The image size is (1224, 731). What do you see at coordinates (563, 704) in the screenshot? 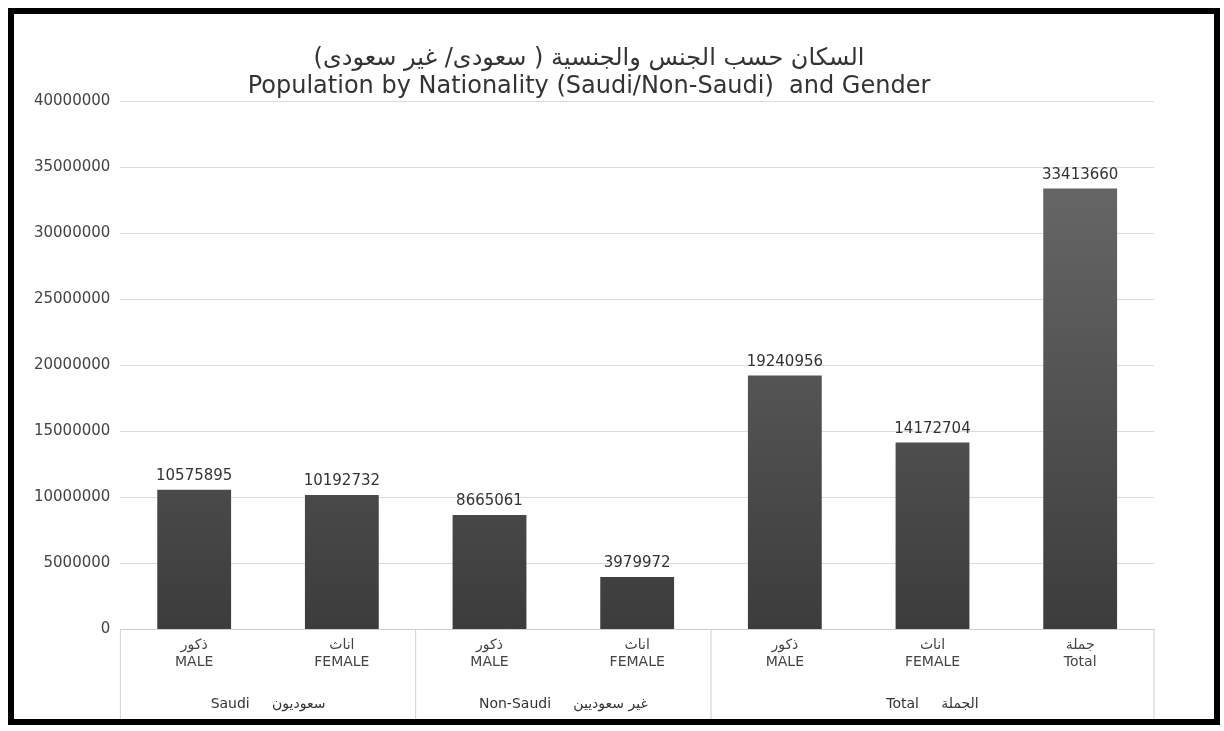
I see `text: Non-Saudi غير سعوديين` at bounding box center [563, 704].